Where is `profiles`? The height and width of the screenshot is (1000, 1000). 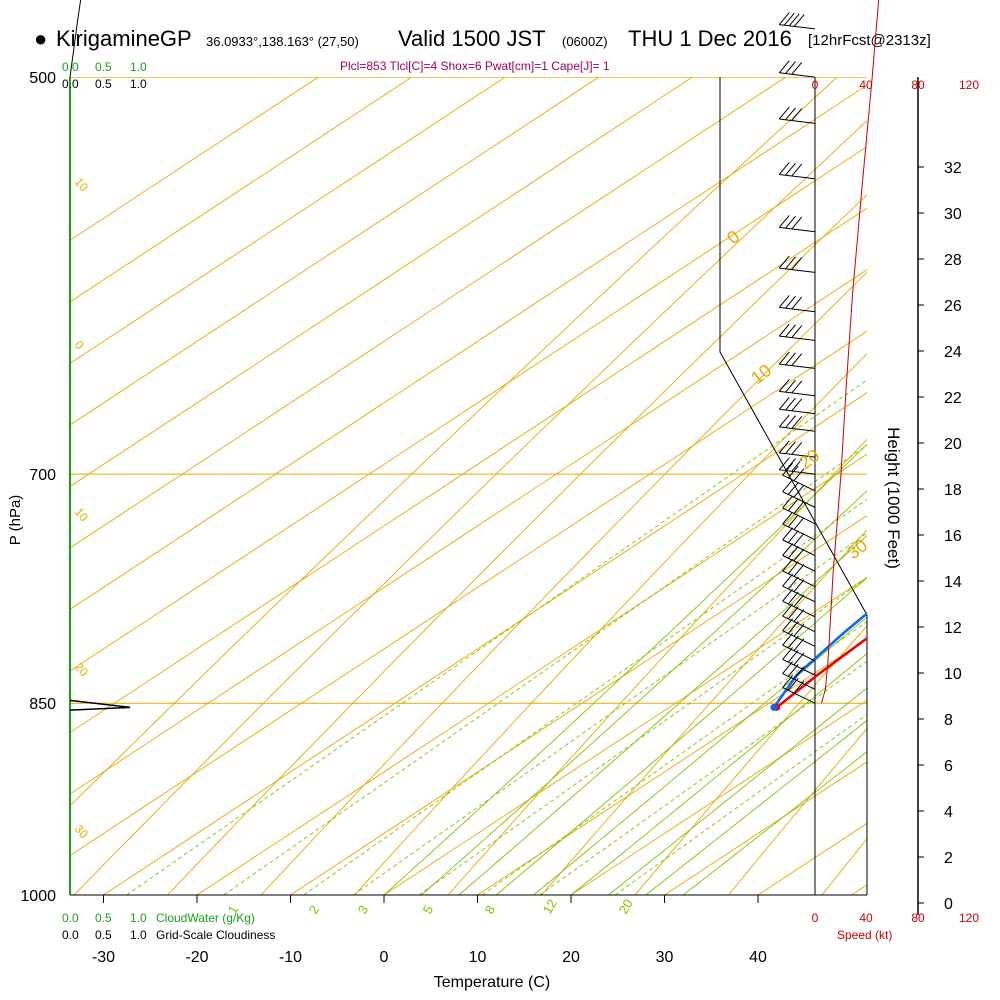
profiles is located at coordinates (818, 661).